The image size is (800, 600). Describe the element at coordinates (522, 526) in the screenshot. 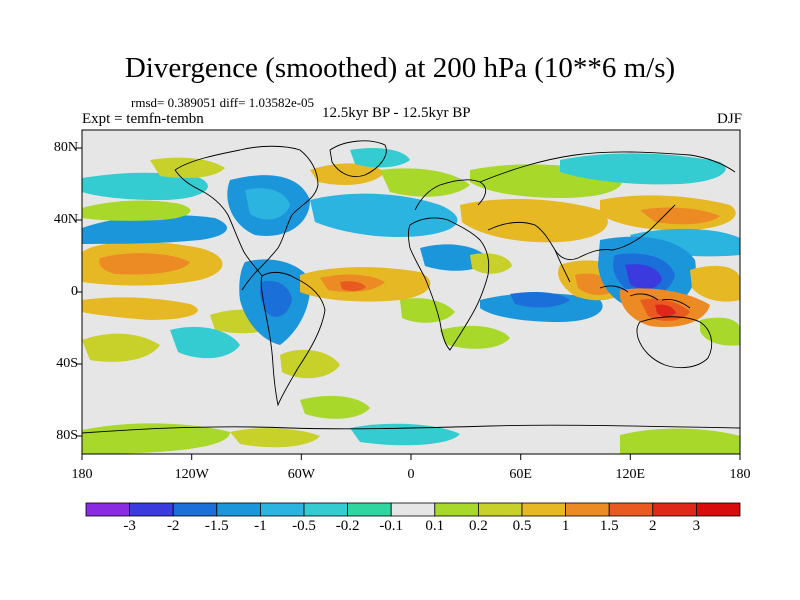

I see `colorbar-label: 0.5` at that location.